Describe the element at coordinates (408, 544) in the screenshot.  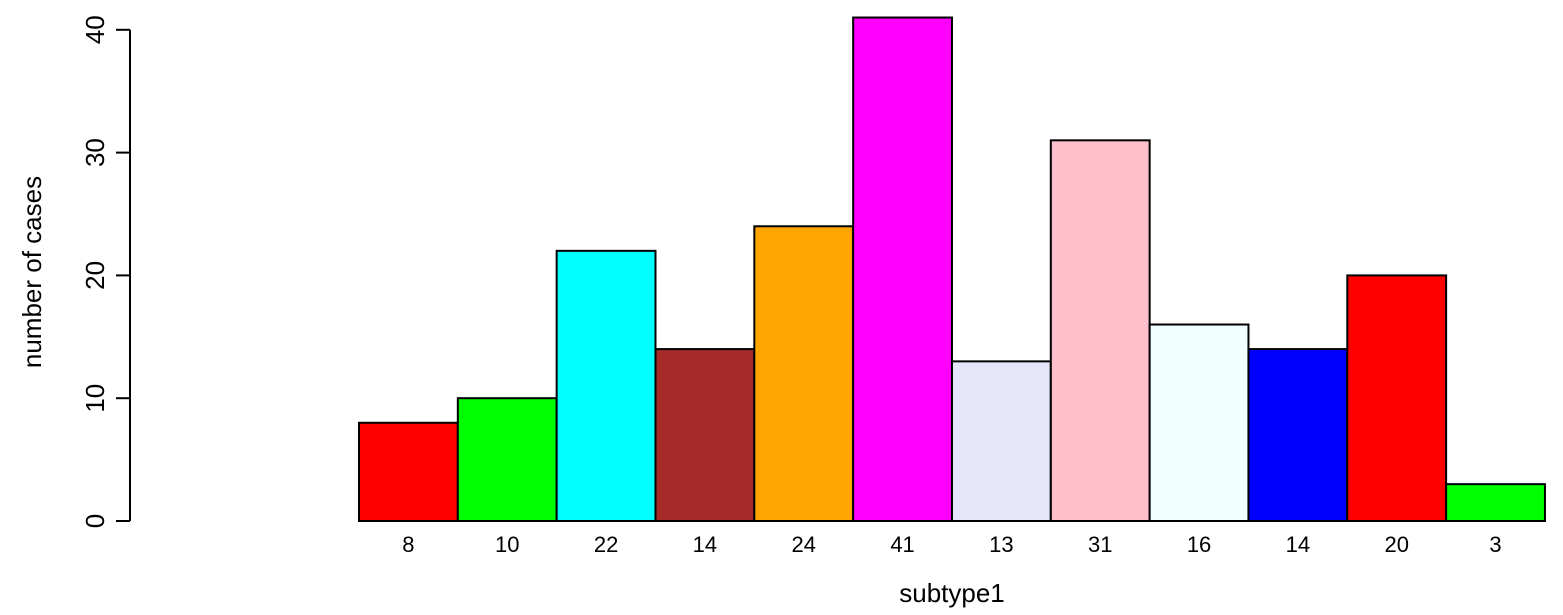
I see `x-tick-label: 8` at that location.